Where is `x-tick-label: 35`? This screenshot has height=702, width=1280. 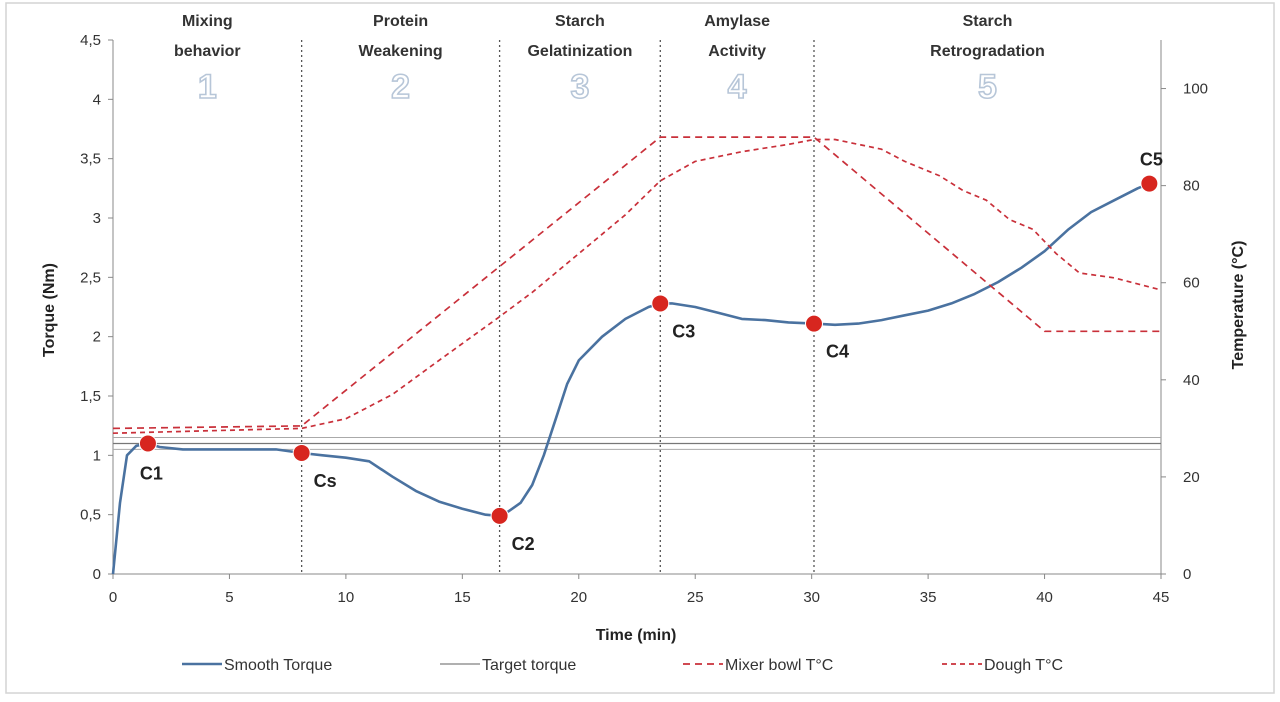
x-tick-label: 35 is located at coordinates (928, 597).